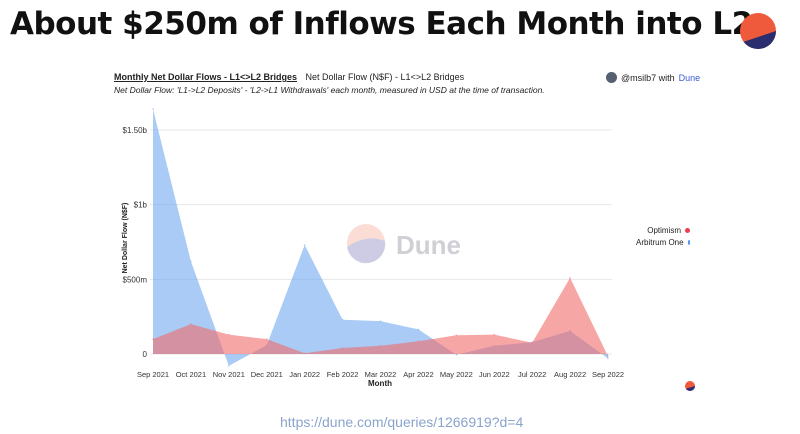 Image resolution: width=800 pixels, height=434 pixels. I want to click on legend-dot-optimism, so click(687, 230).